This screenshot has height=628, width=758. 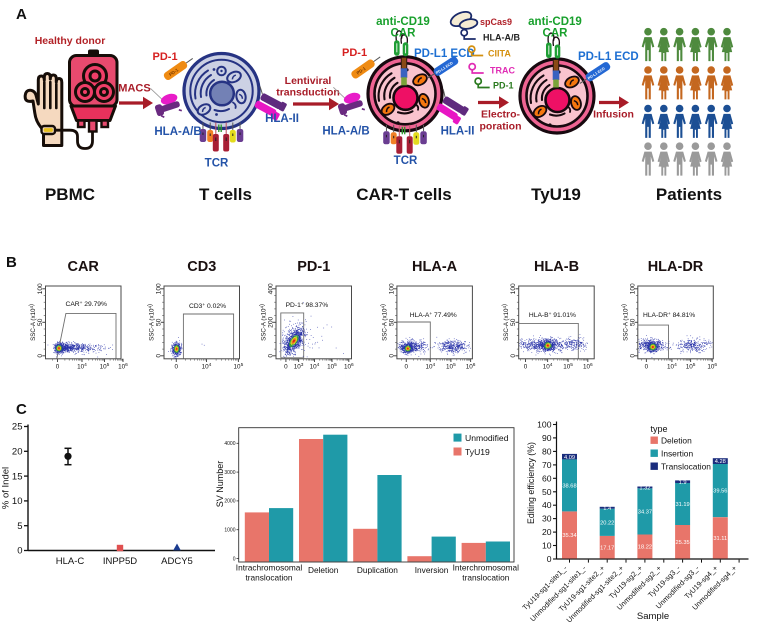 I want to click on svg-text: 35.34, so click(x=569, y=536).